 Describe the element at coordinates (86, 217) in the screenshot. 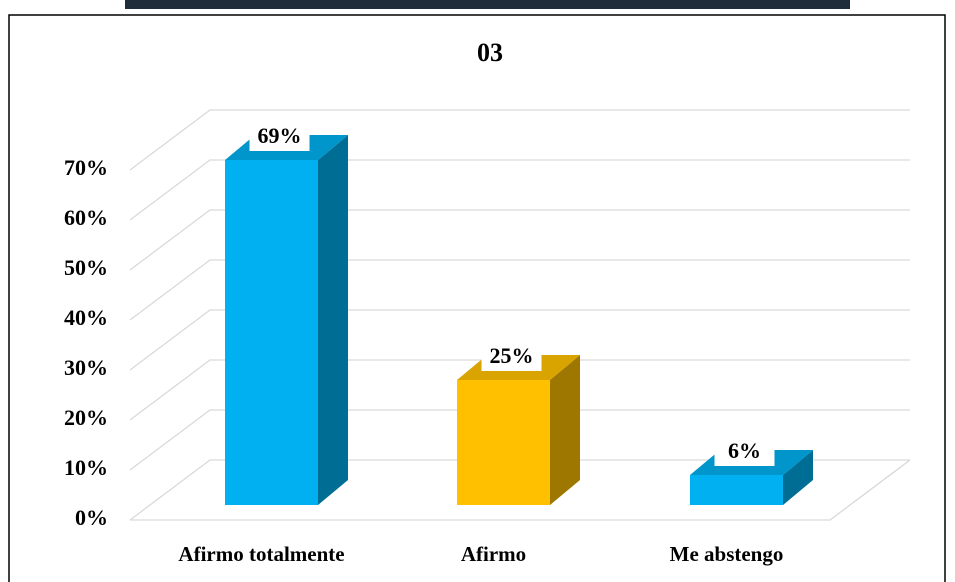

I see `y-tick-label: 60%` at that location.